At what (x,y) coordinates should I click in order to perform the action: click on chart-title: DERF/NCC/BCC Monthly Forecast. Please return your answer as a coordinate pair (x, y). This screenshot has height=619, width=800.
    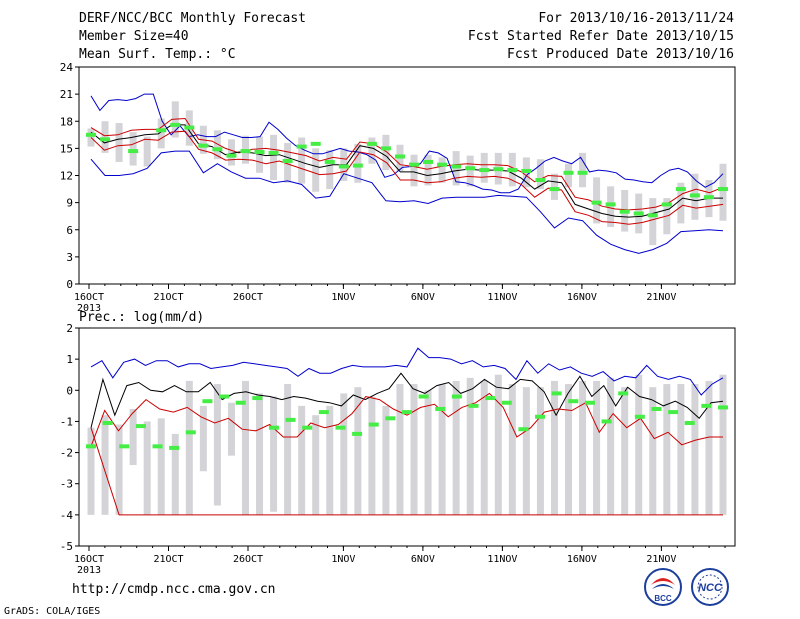
    Looking at the image, I should click on (192, 18).